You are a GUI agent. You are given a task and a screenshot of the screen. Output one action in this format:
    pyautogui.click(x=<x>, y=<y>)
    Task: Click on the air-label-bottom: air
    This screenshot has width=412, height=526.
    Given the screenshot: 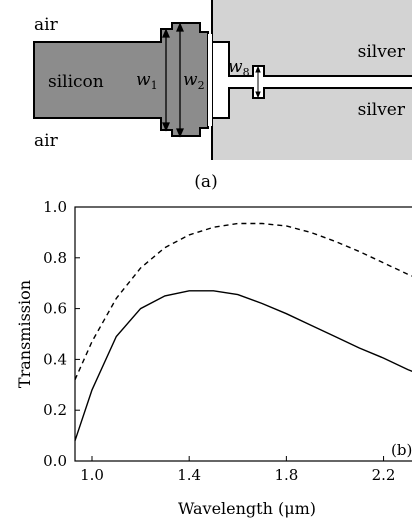 What is the action you would take?
    pyautogui.click(x=46, y=141)
    